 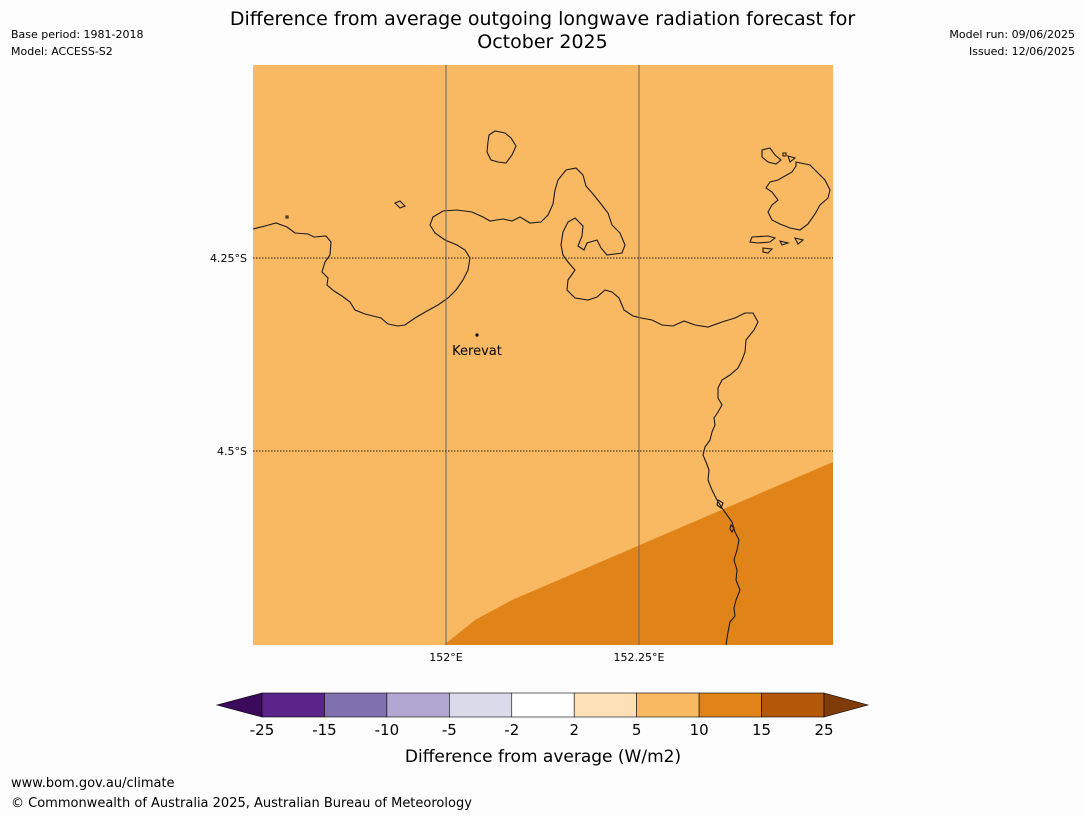 What do you see at coordinates (1012, 34) in the screenshot?
I see `model-run-text: Model run: 09/06/2025` at bounding box center [1012, 34].